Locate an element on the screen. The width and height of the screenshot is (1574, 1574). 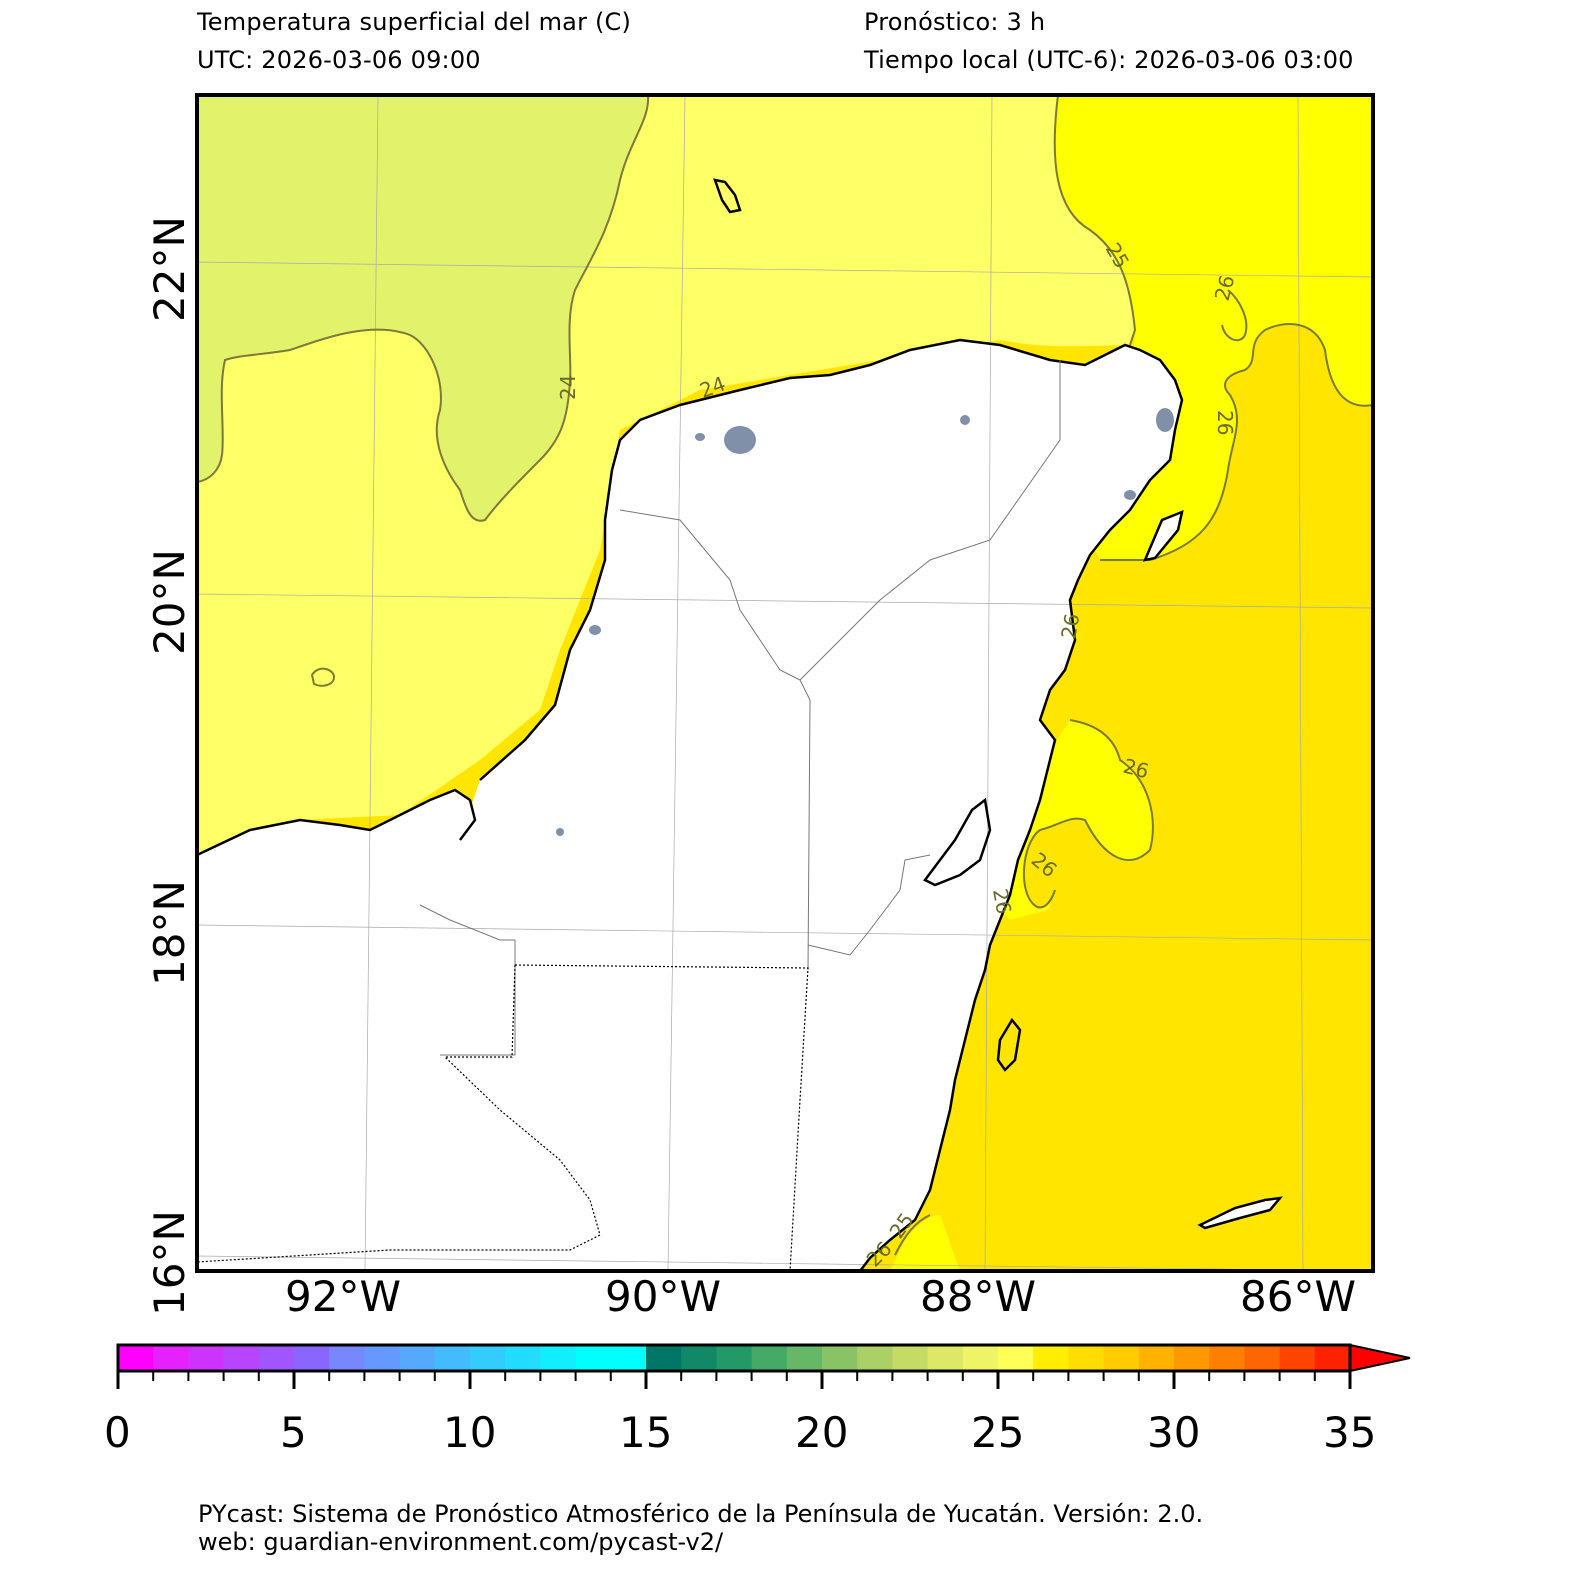
local-time: Tiempo local (UTC-6): 2026-03-06 03:00 is located at coordinates (1109, 60).